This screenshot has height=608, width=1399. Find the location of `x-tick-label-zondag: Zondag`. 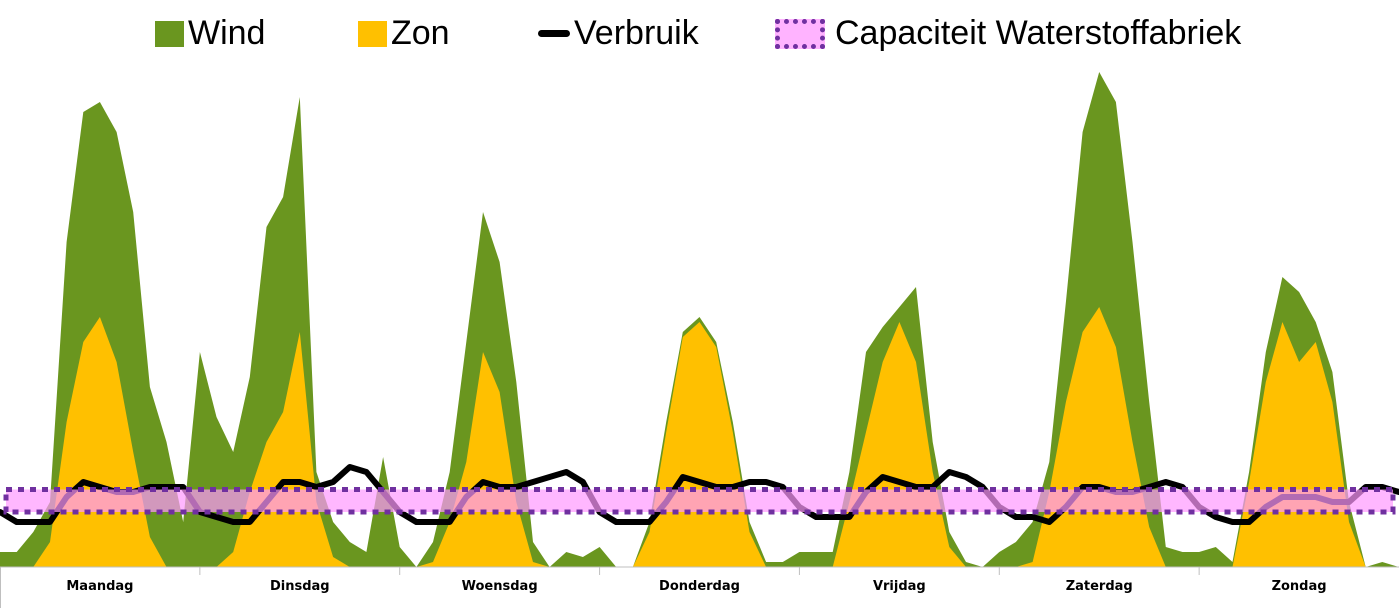

x-tick-label-zondag: Zondag is located at coordinates (1299, 586).